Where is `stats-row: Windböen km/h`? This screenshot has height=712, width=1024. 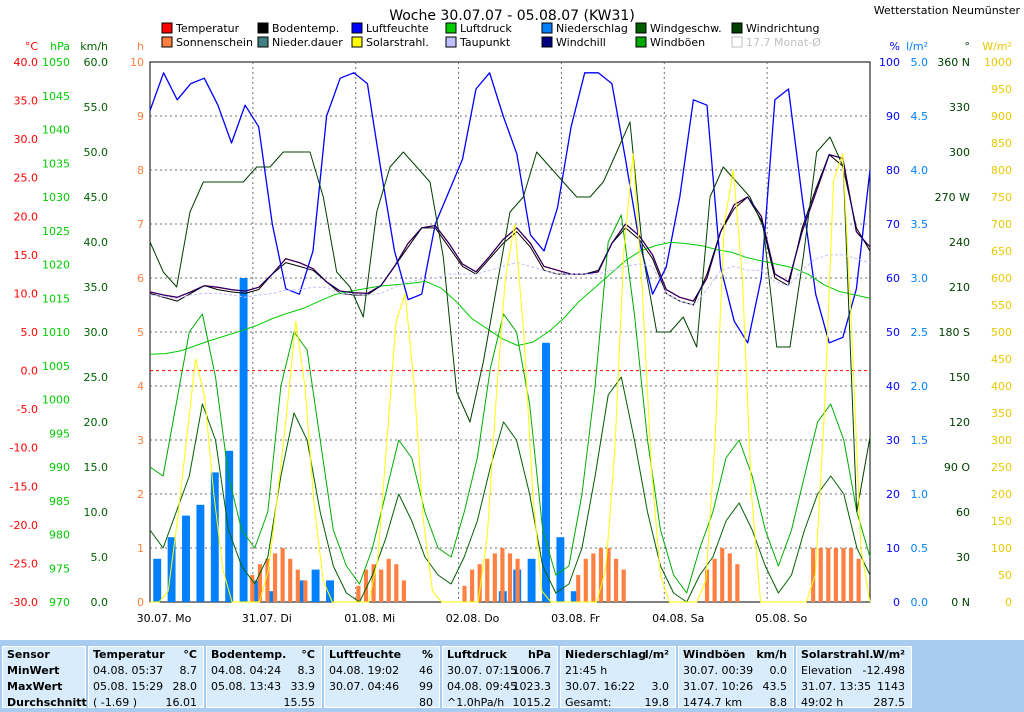 stats-row: Windböen km/h is located at coordinates (736, 655).